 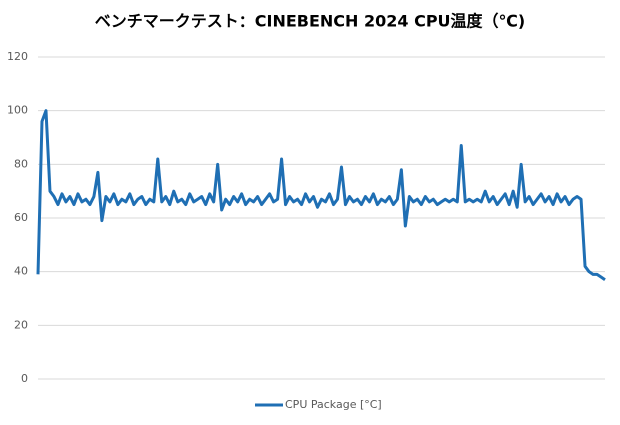 What do you see at coordinates (333, 404) in the screenshot?
I see `legend-label: CPU Package [°C]` at bounding box center [333, 404].